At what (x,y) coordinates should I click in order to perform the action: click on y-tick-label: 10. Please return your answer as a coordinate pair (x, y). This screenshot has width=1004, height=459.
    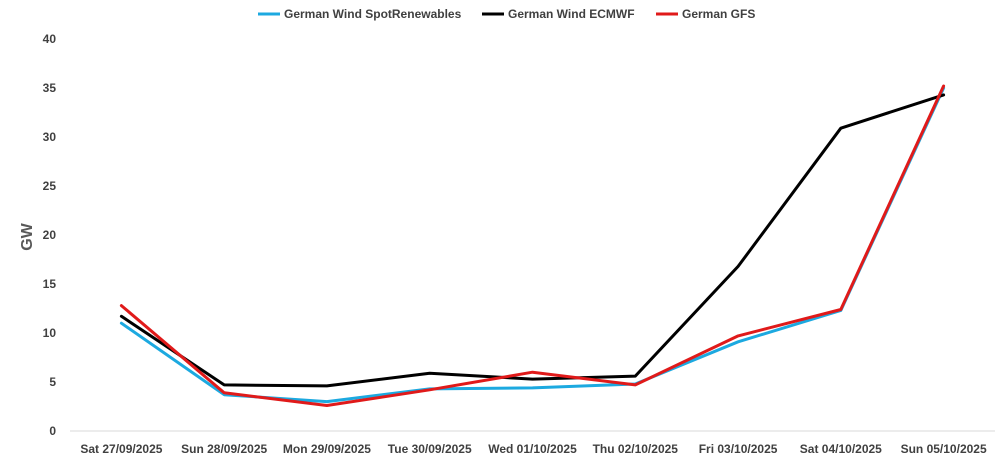
    Looking at the image, I should click on (50, 333).